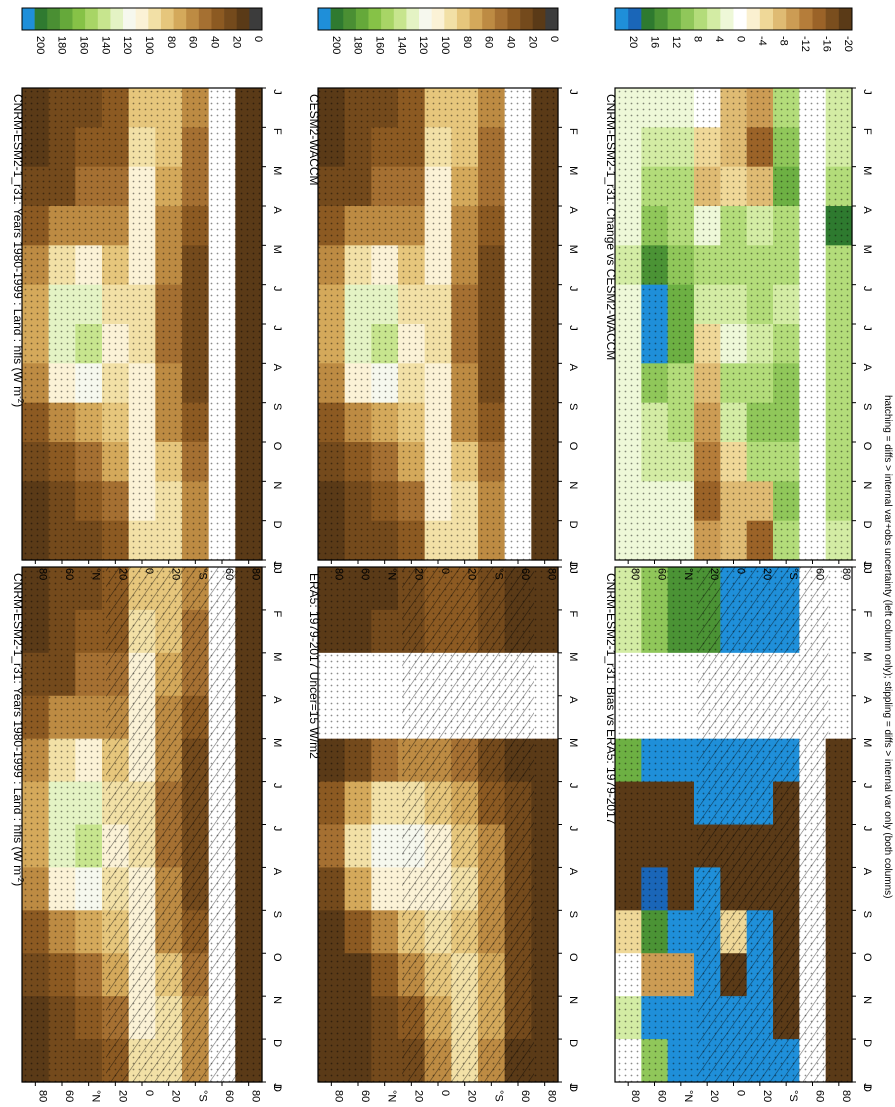 The image size is (895, 1107). What do you see at coordinates (171, 42) in the screenshot?
I see `colorbar-label: 80` at bounding box center [171, 42].